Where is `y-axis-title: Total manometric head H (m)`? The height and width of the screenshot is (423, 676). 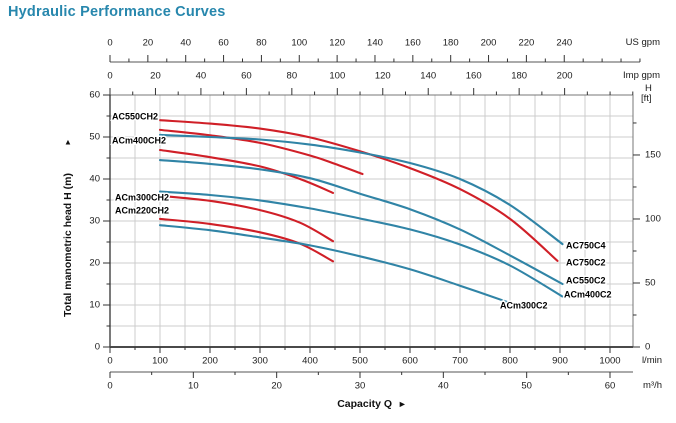
y-axis-title: Total manometric head H (m) is located at coordinates (68, 245).